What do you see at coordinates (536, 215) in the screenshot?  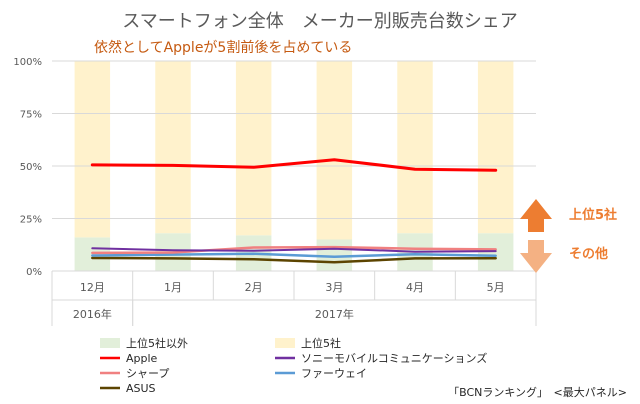 I see `arrow-up-icon` at bounding box center [536, 215].